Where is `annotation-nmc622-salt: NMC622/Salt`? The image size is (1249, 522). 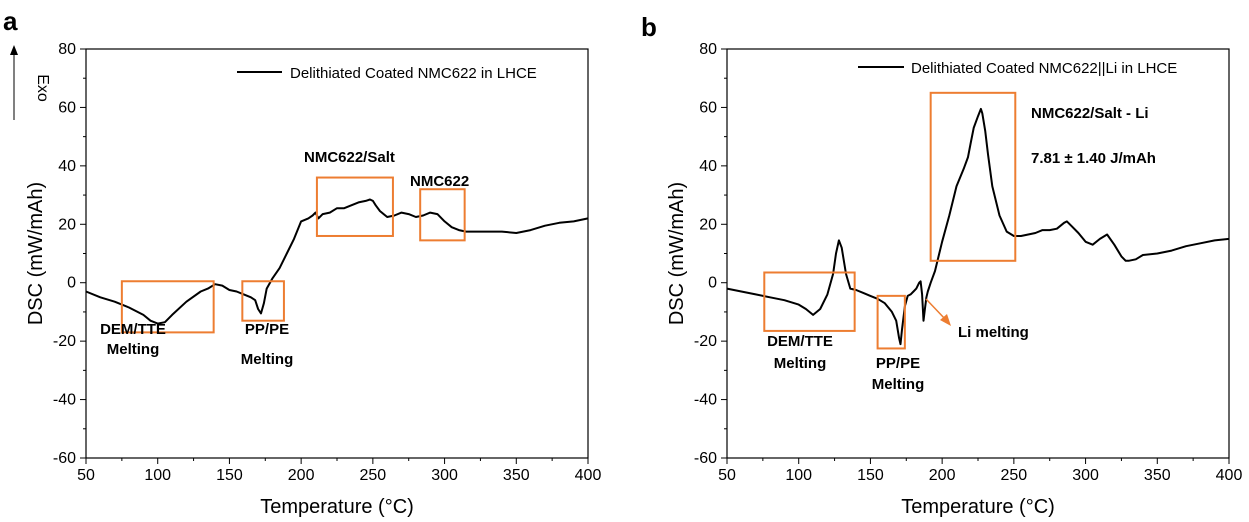 annotation-nmc622-salt: NMC622/Salt is located at coordinates (349, 157).